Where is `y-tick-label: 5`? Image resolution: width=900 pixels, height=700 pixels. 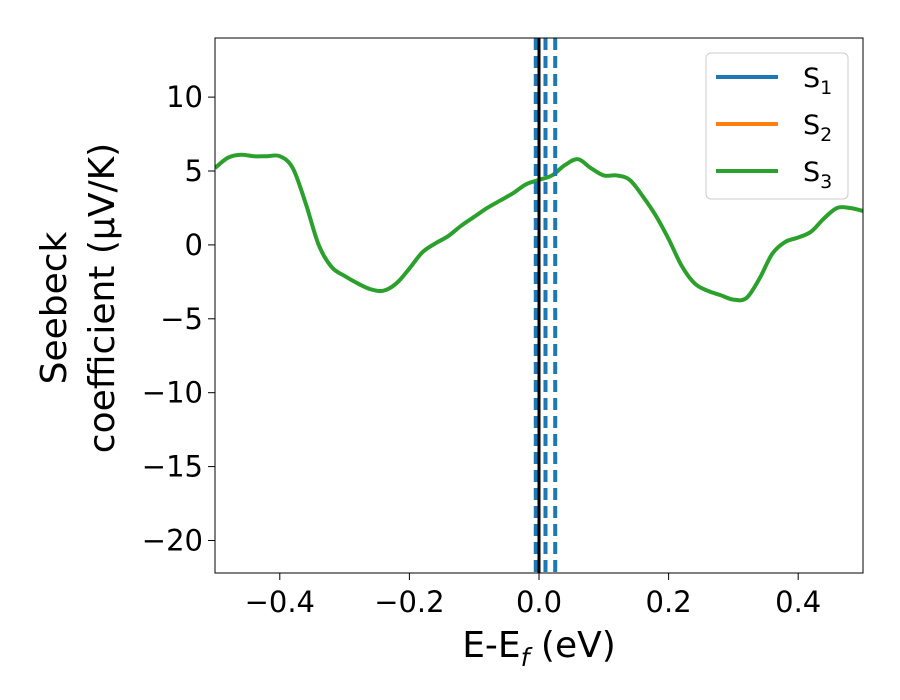 y-tick-label: 5 is located at coordinates (194, 171).